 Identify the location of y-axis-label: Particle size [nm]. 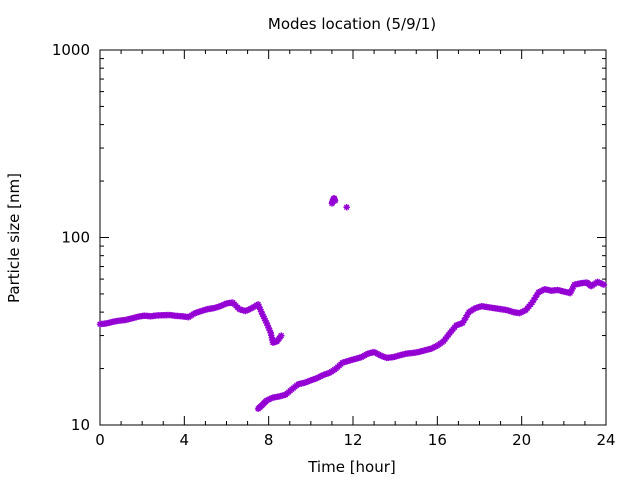
(14, 238).